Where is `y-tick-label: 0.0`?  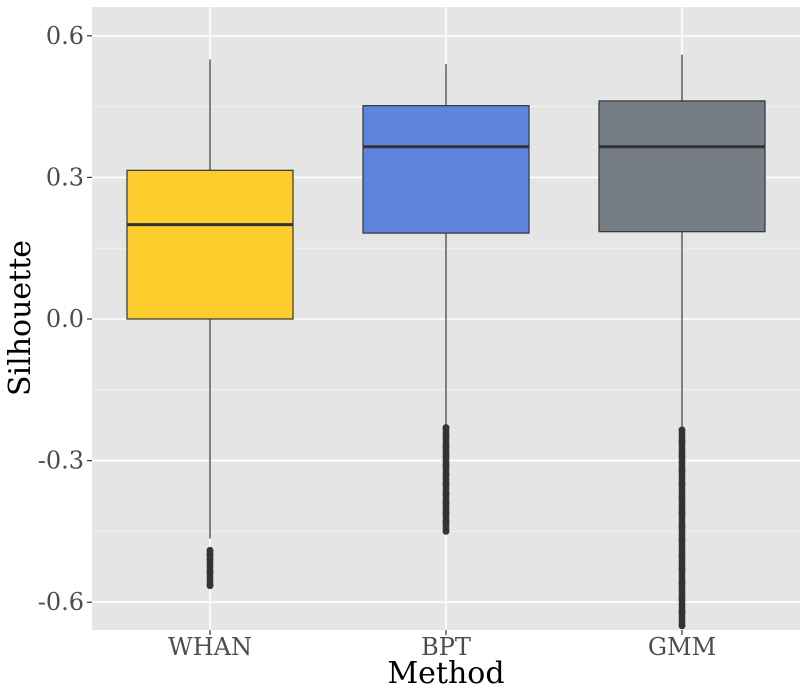
y-tick-label: 0.0 is located at coordinates (65, 319).